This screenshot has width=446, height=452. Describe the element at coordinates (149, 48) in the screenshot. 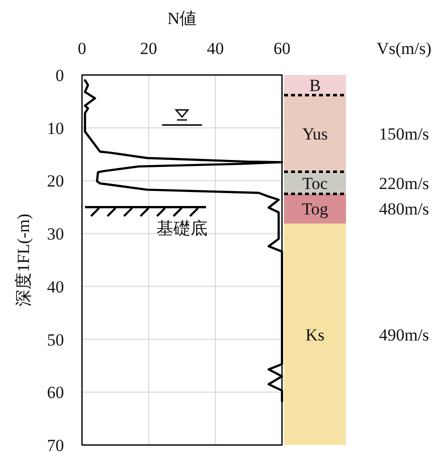

I see `x-tick-label: 20` at that location.